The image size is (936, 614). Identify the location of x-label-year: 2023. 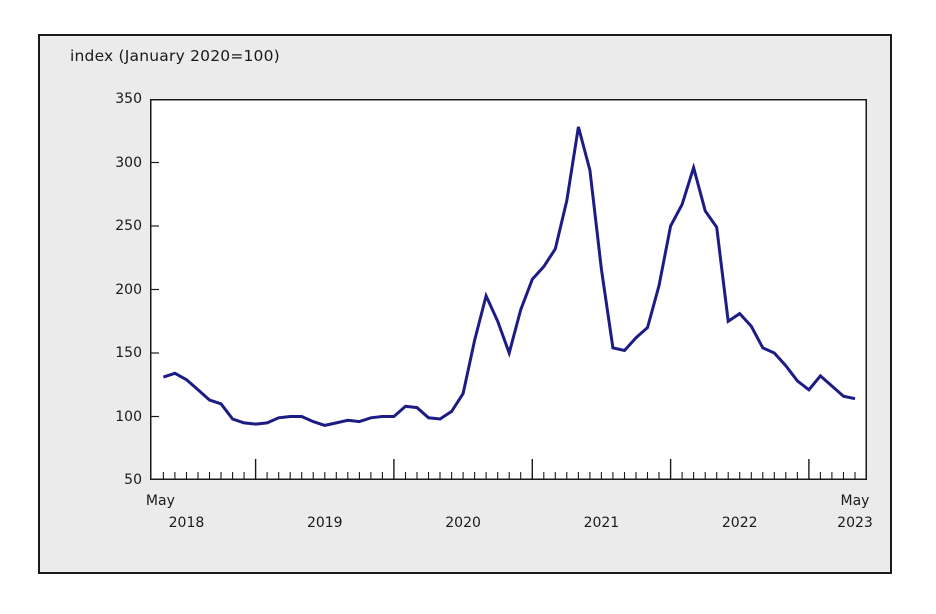
(855, 523).